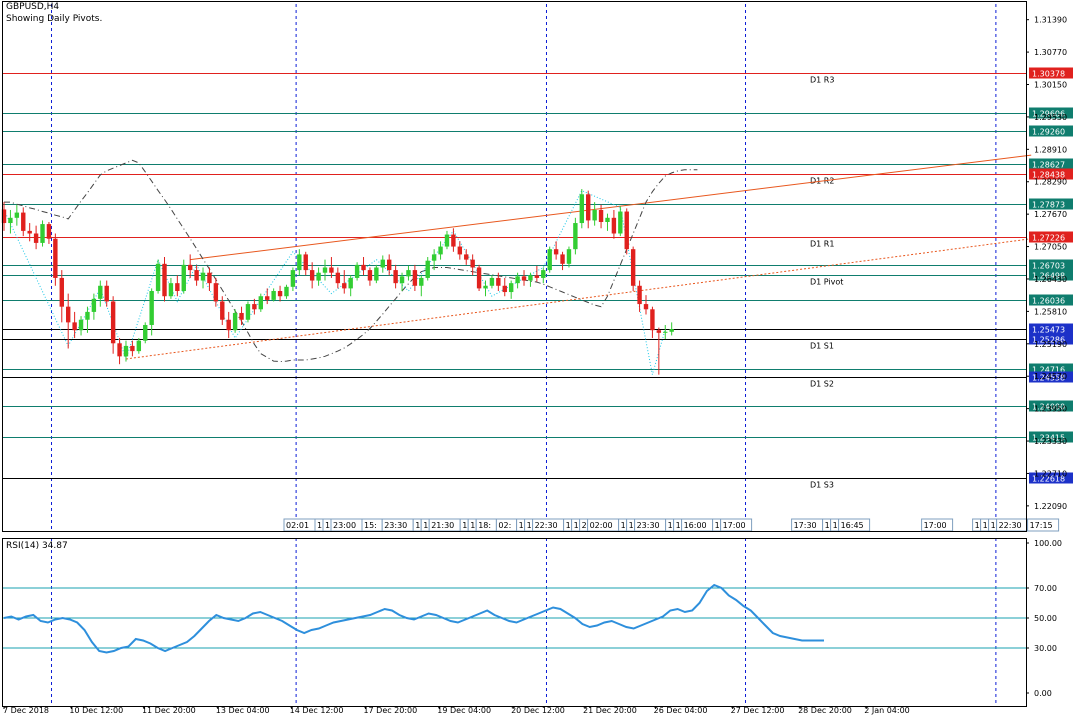  I want to click on session-label-33: 1, so click(977, 525).